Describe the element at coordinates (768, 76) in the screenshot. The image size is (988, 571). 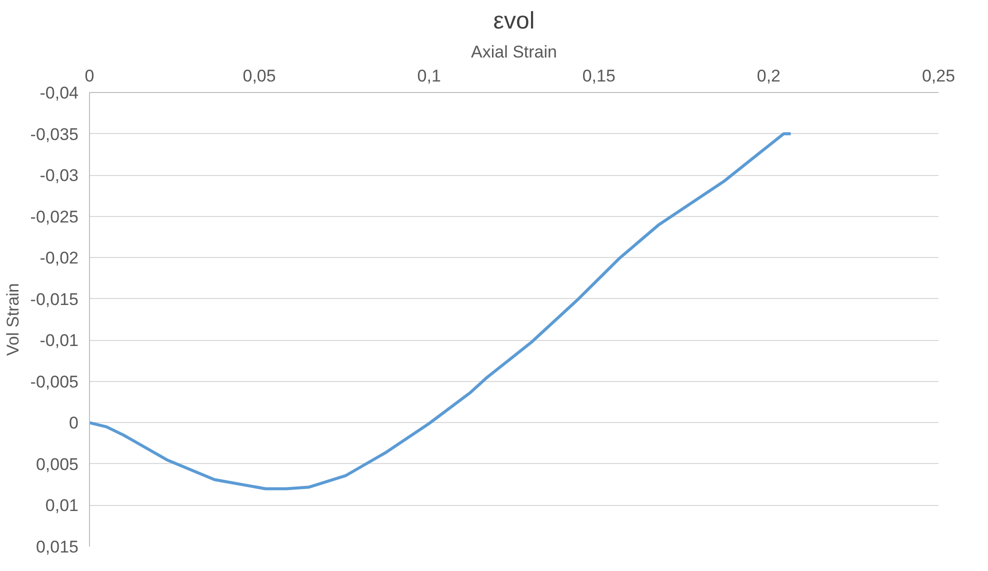
I see `x-tick-label: 0,2` at that location.